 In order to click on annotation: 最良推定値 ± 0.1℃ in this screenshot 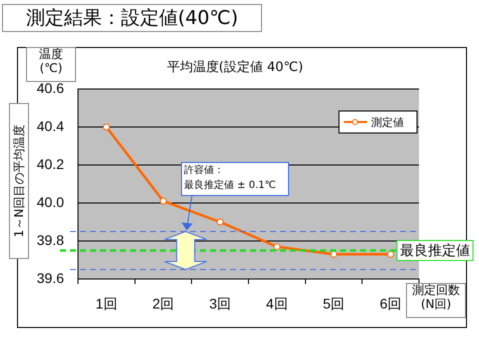, I will do `click(230, 185)`.